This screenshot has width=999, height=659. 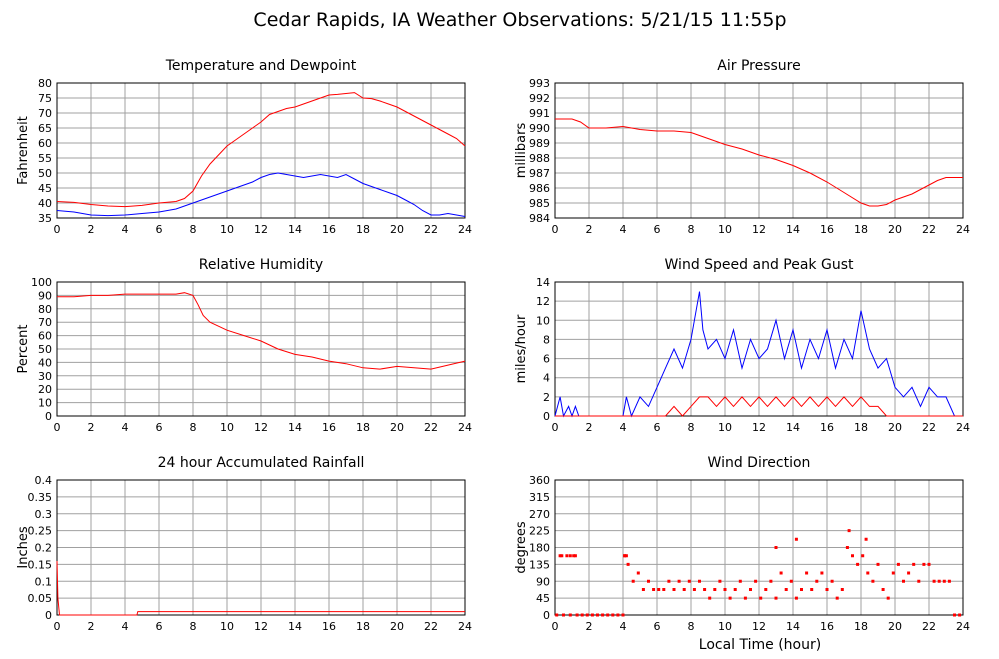 I want to click on y-tick-label: 60, so click(x=45, y=336).